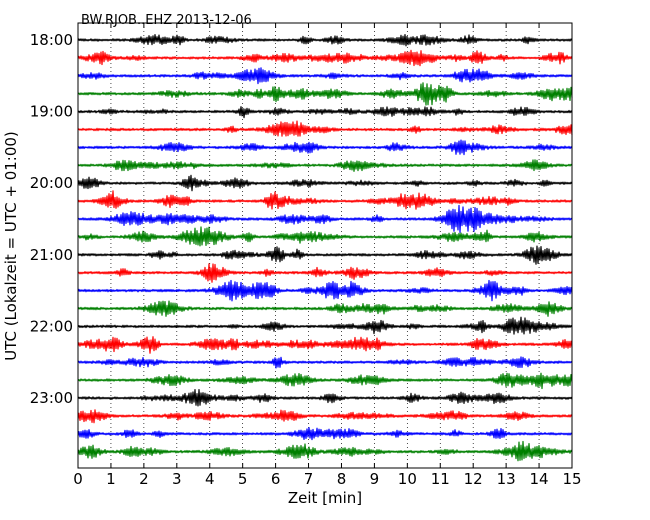 The height and width of the screenshot is (520, 650). I want to click on x-tick-label: 15, so click(571, 479).